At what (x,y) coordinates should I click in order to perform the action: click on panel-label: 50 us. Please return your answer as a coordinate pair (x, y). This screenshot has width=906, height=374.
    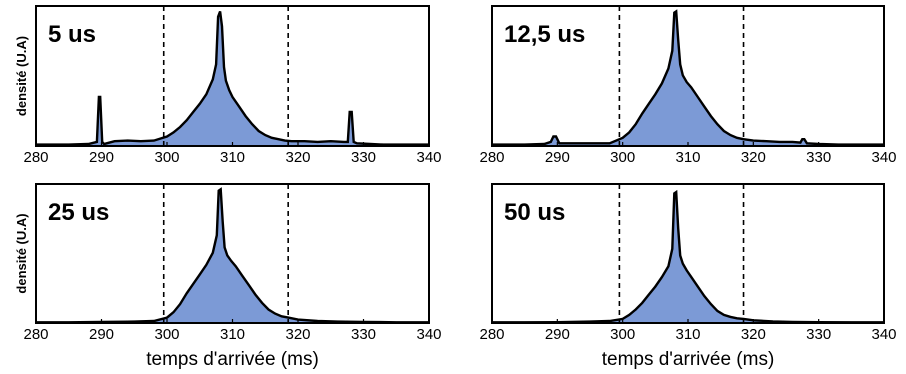
    Looking at the image, I should click on (534, 212).